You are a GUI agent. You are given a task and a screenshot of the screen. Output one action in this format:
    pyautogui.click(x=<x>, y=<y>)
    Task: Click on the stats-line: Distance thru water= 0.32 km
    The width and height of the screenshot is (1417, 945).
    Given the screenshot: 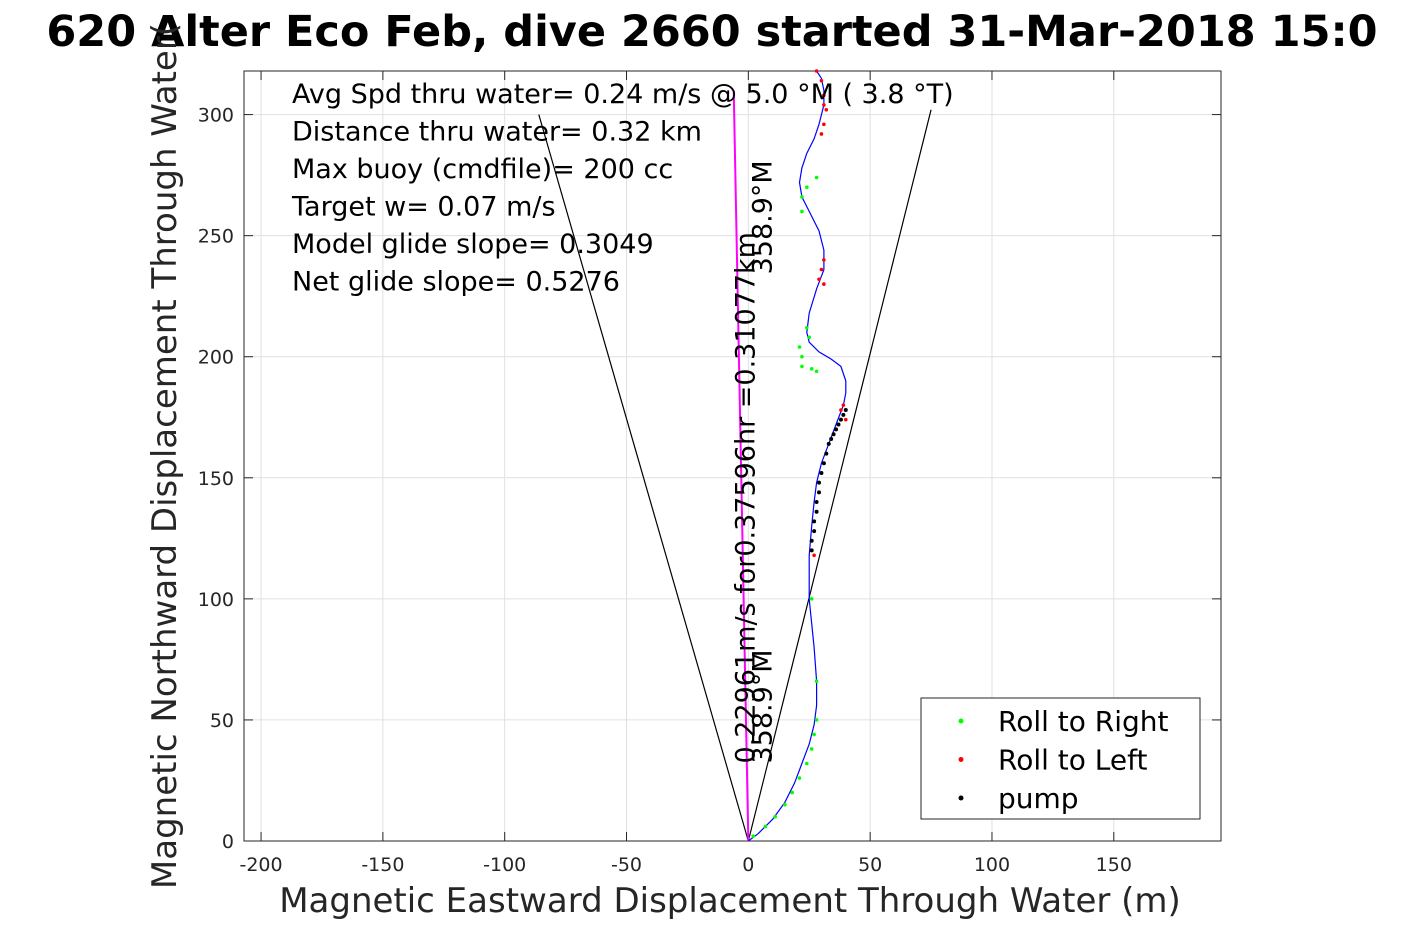 What is the action you would take?
    pyautogui.click(x=497, y=132)
    